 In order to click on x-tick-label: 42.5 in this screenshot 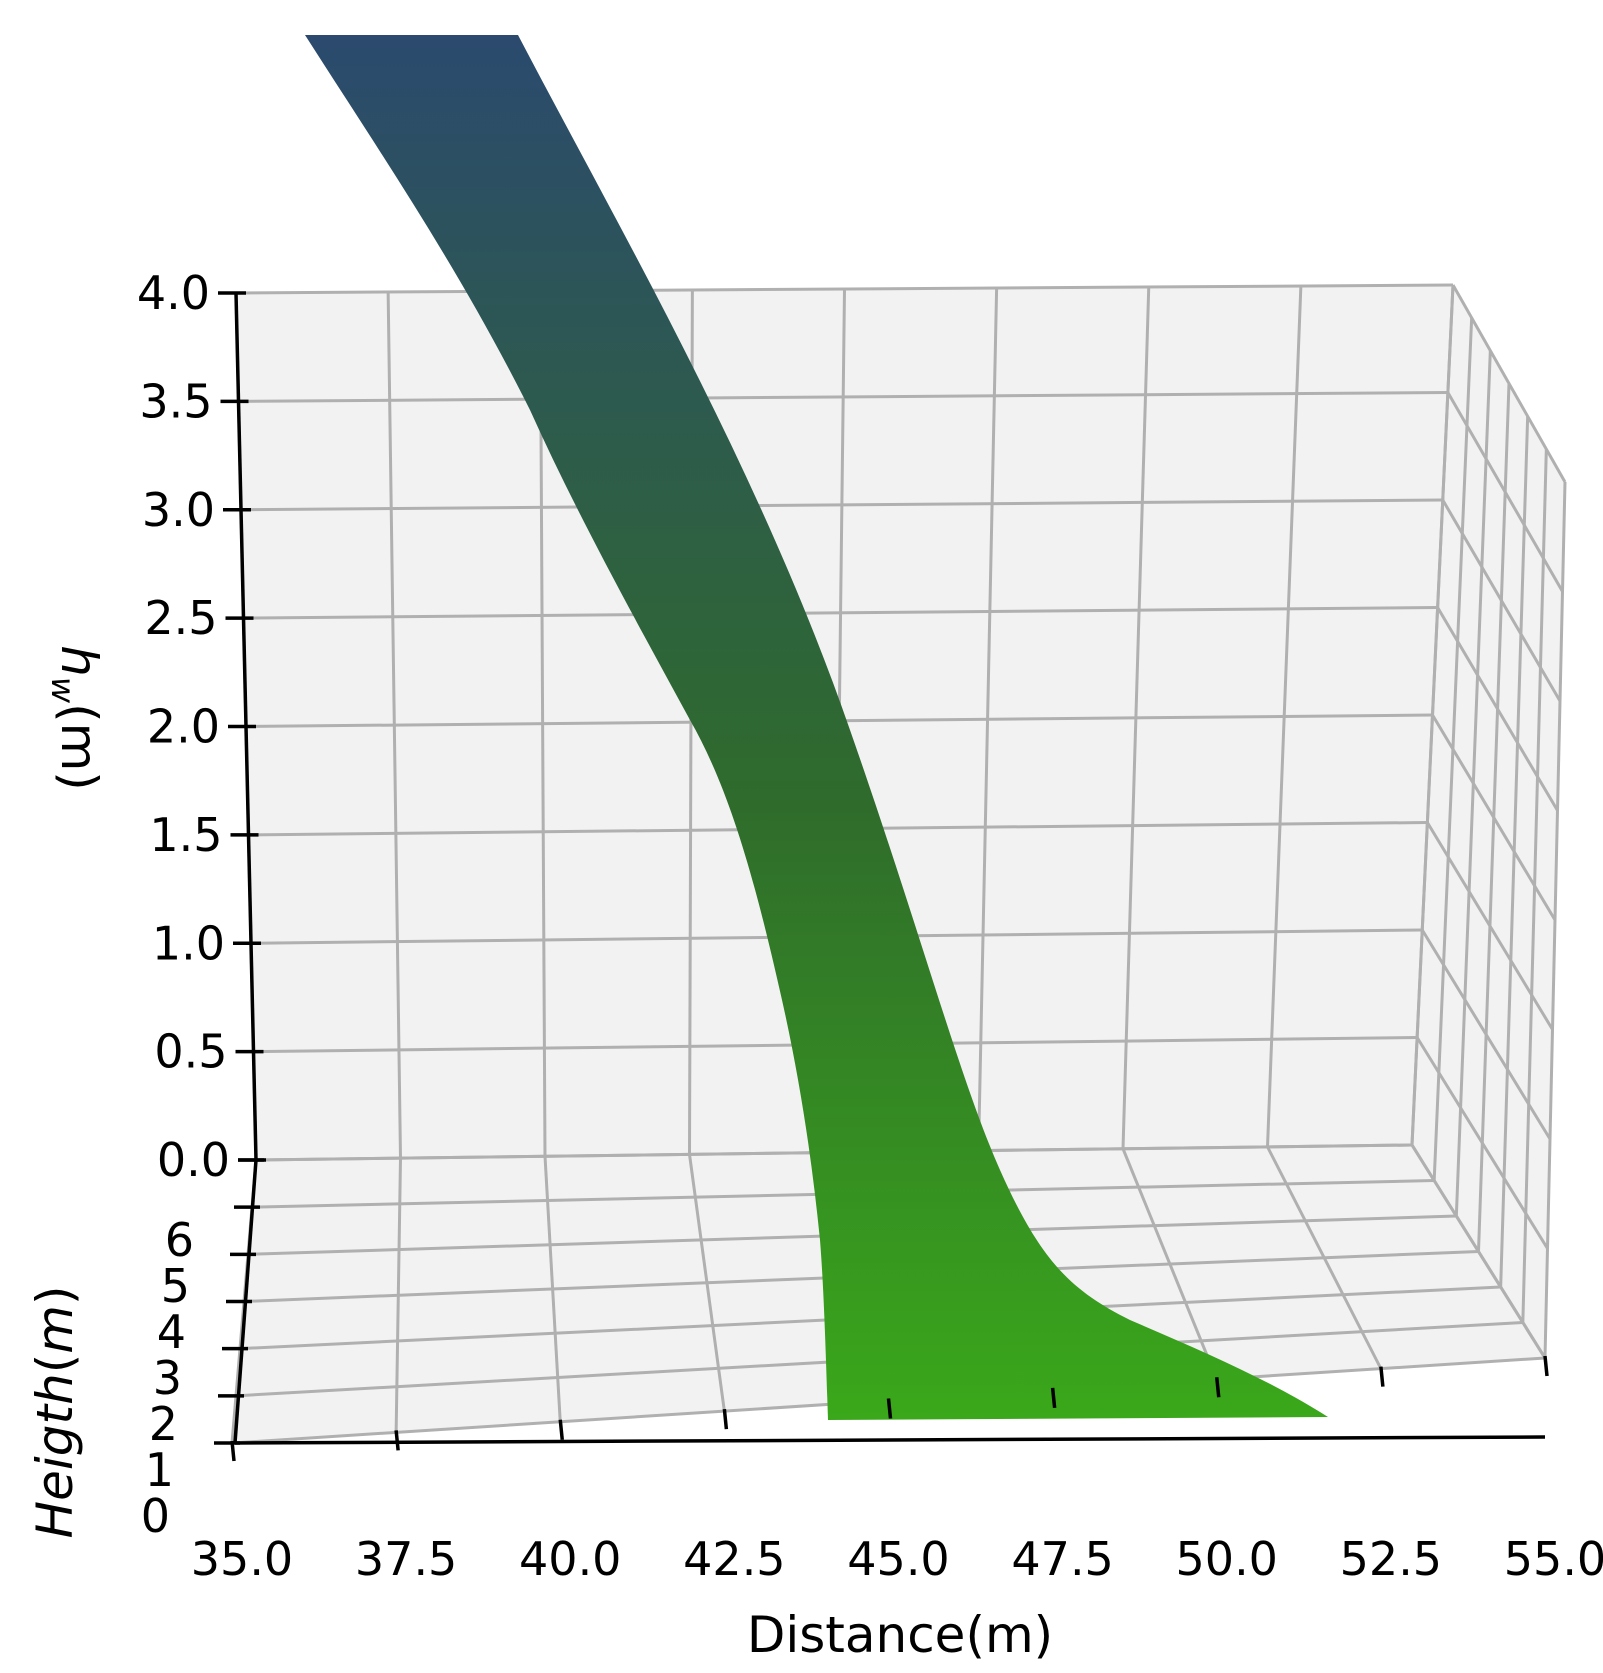, I will do `click(734, 1559)`.